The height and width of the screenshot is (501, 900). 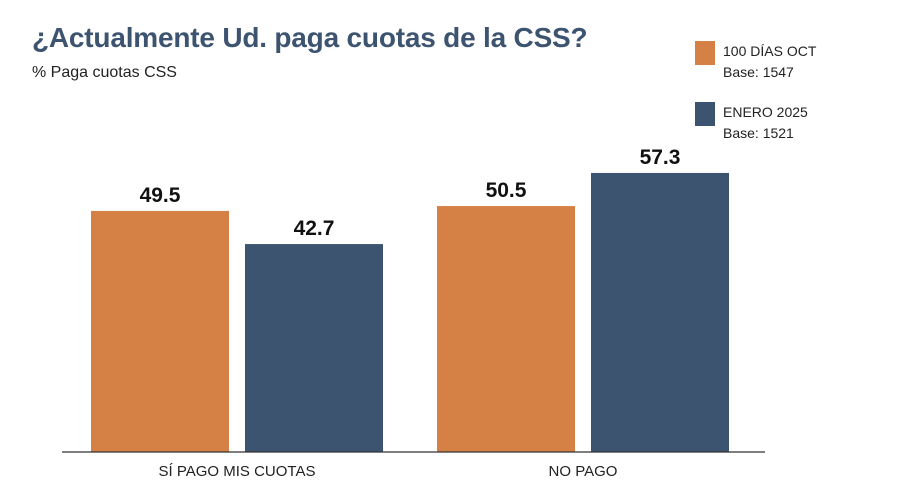 What do you see at coordinates (758, 133) in the screenshot?
I see `legend-base-enero: Base: 1521` at bounding box center [758, 133].